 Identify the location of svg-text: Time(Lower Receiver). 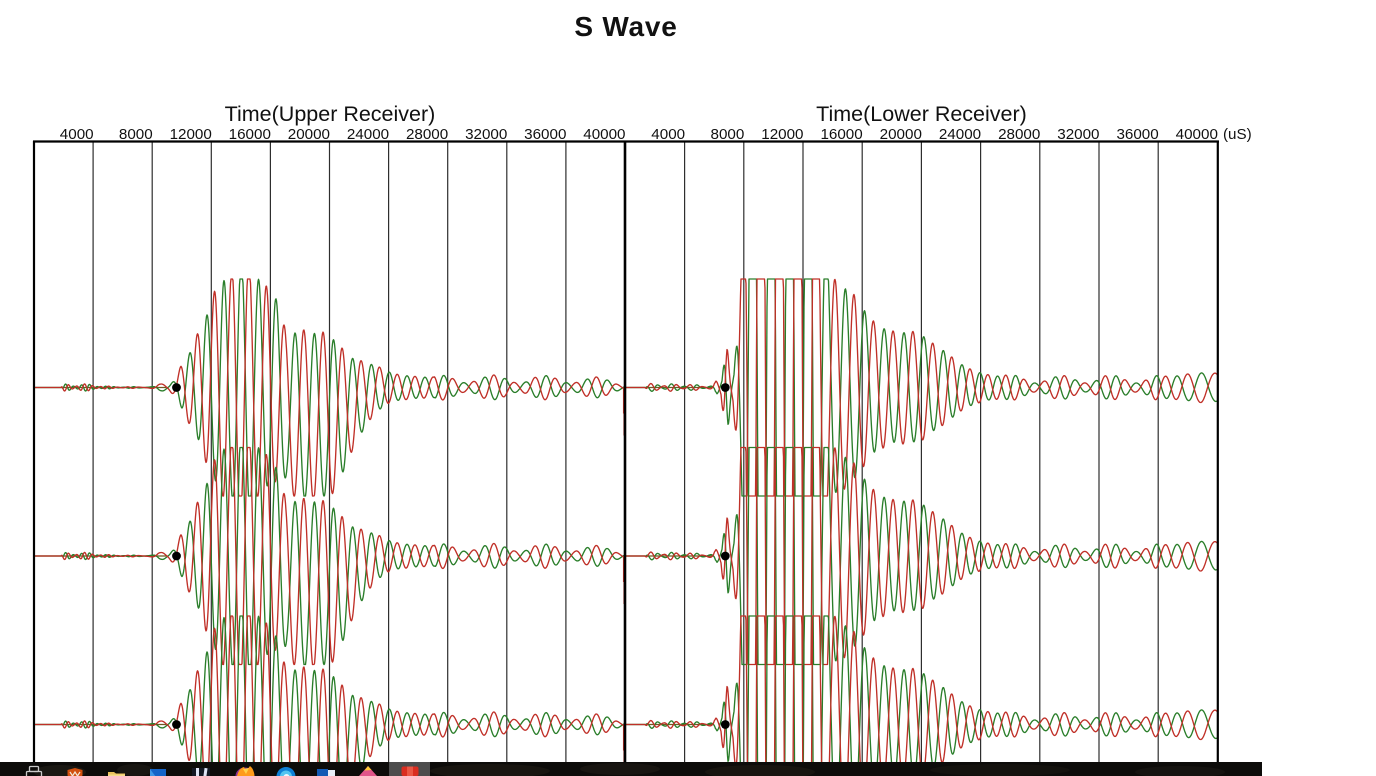
(921, 114).